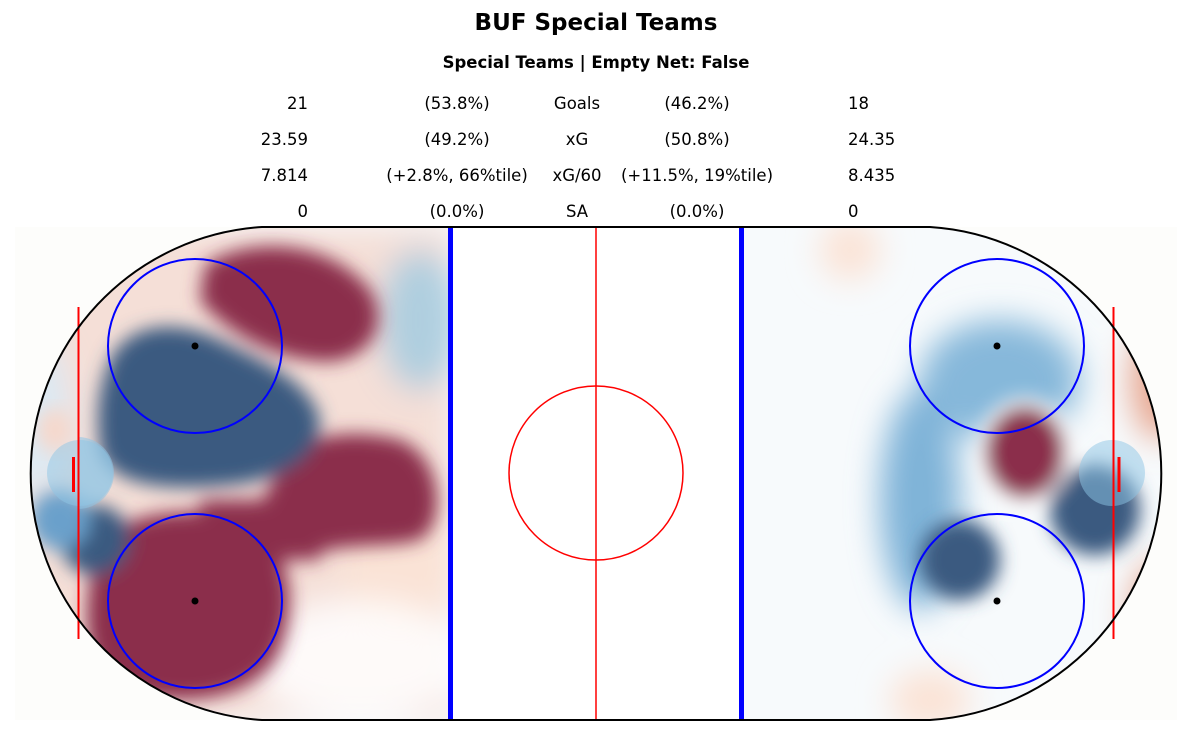 The width and height of the screenshot is (1192, 736). Describe the element at coordinates (872, 175) in the screenshot. I see `xg60-right-value: 8.435` at that location.